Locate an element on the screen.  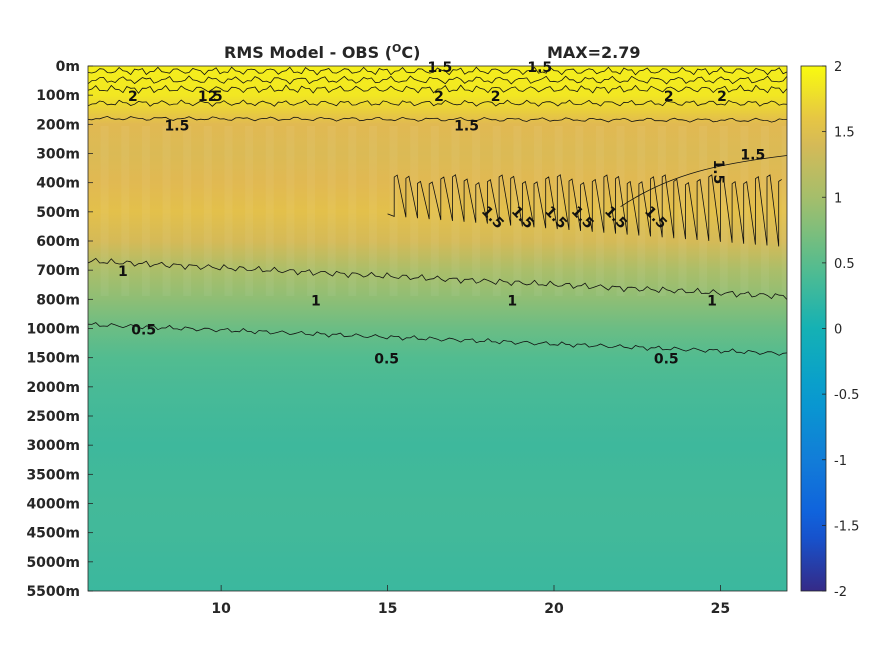
y-tick-label: 1500m is located at coordinates (53, 359).